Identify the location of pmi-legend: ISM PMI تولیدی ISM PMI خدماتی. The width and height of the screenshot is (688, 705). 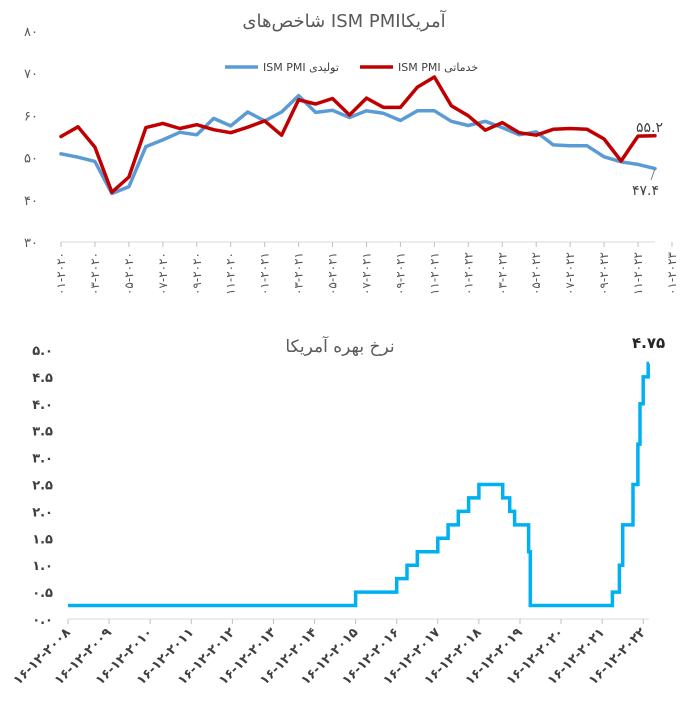
(351, 67).